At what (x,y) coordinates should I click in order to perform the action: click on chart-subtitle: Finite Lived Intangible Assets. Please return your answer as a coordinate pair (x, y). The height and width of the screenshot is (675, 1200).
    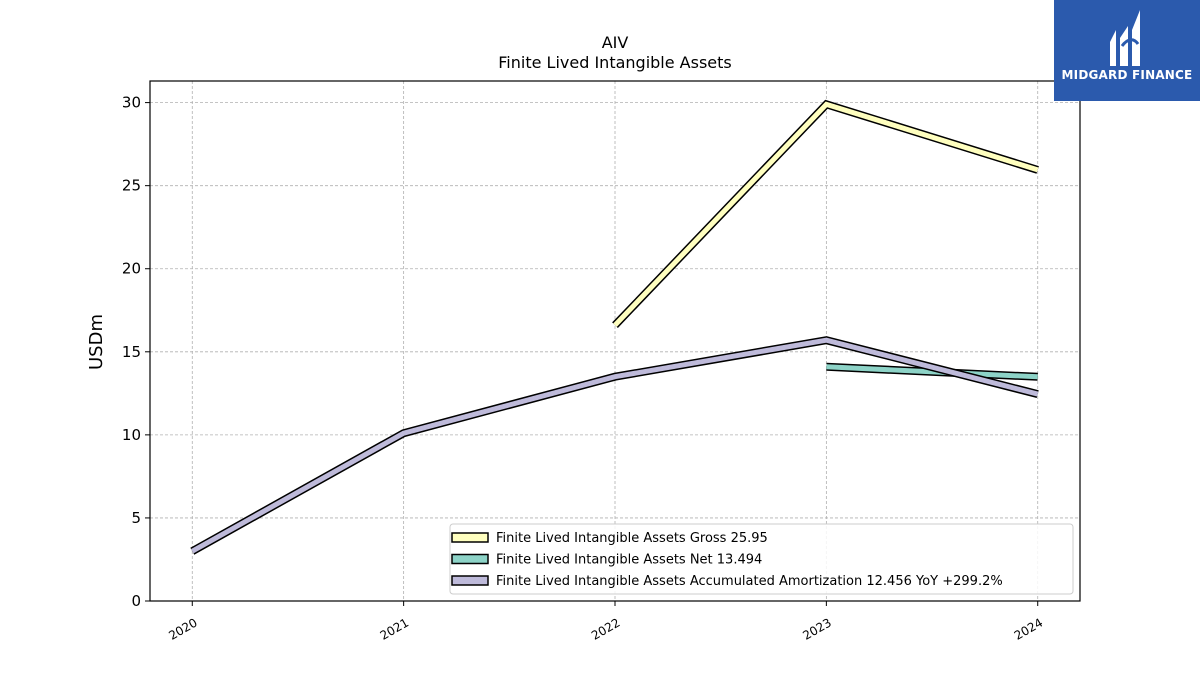
    Looking at the image, I should click on (614, 62).